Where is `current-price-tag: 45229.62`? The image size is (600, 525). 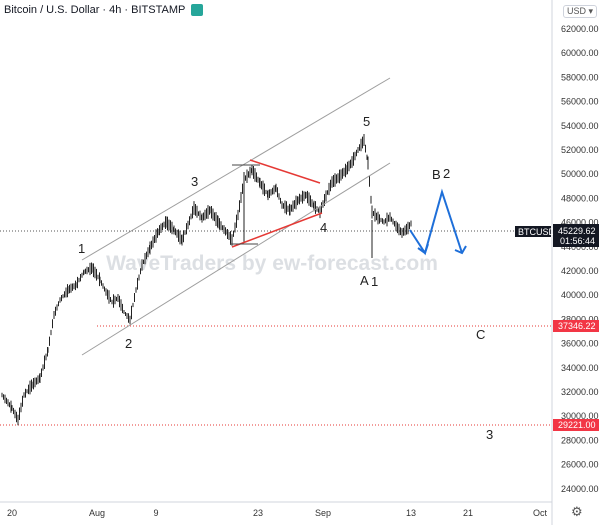
current-price-tag: 45229.62 is located at coordinates (577, 231).